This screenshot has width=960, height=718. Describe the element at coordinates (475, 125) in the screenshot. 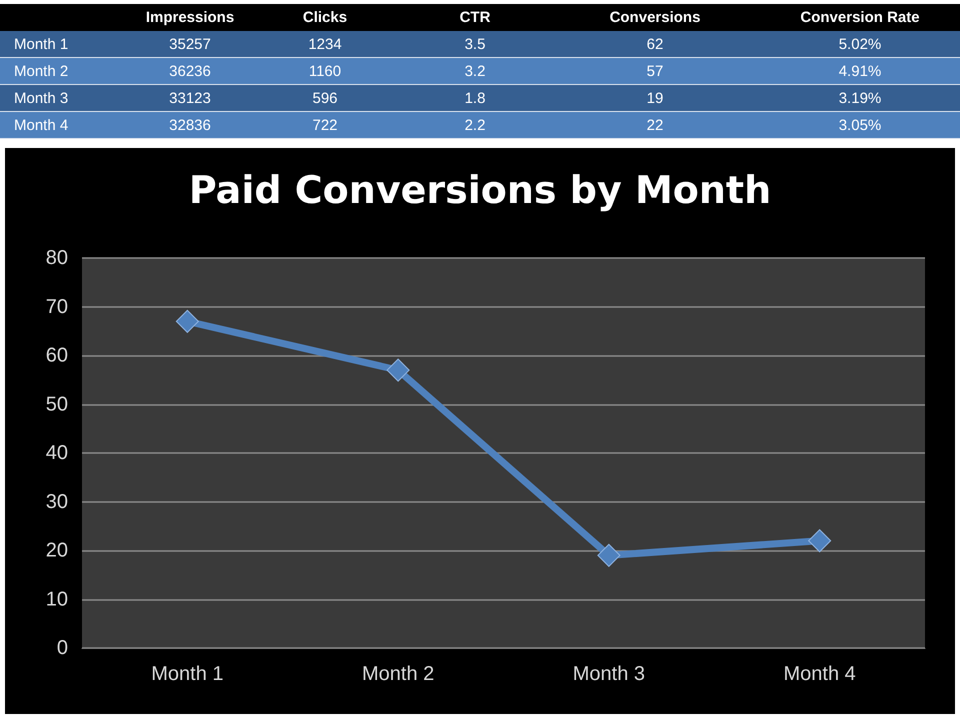

I see `data-label: 2.2` at that location.